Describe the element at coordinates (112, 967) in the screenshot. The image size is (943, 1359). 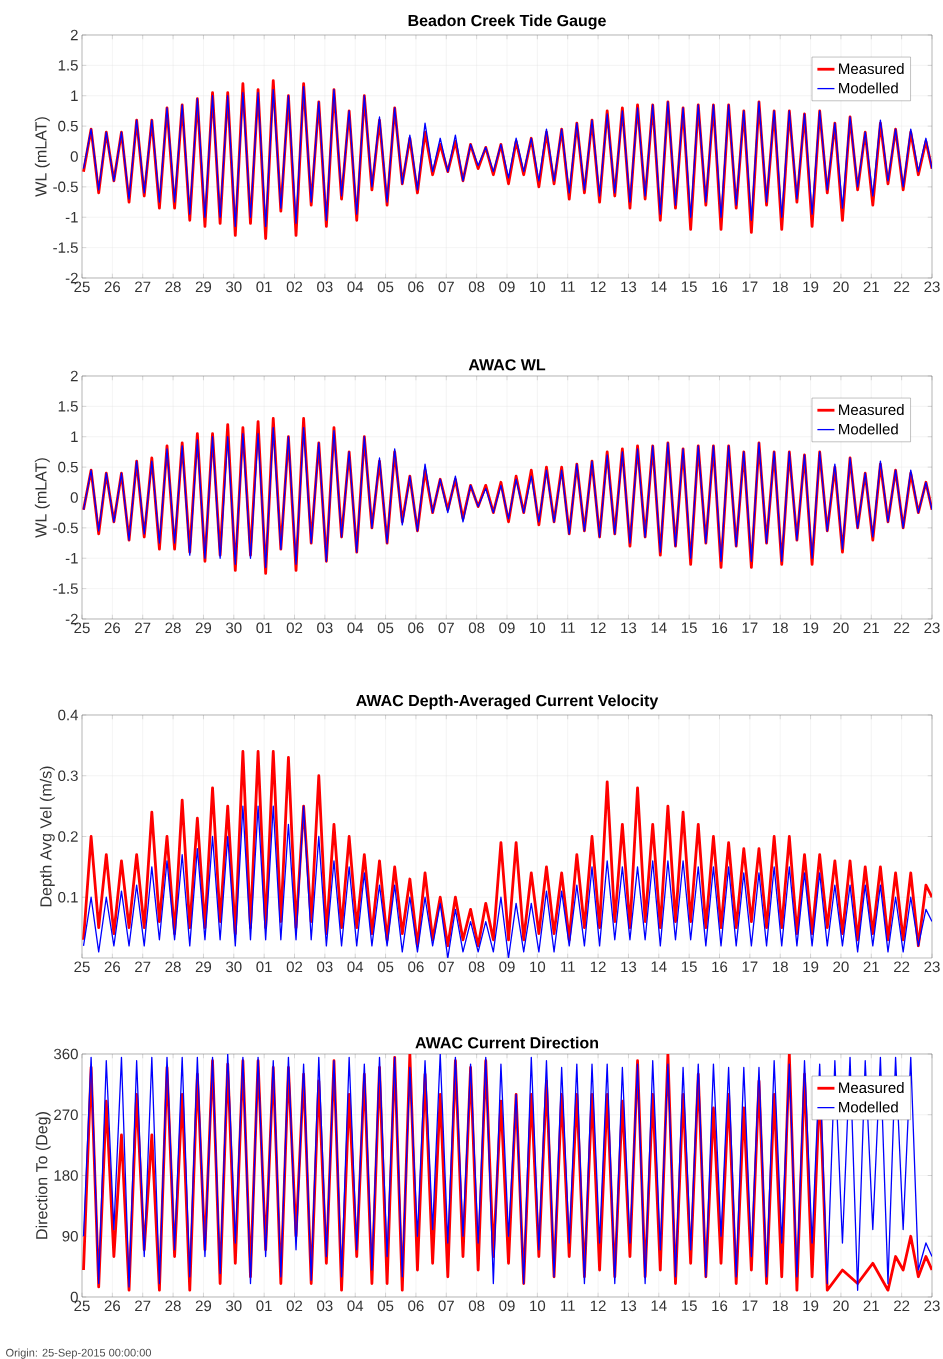
I see `x-tick-label: 26` at that location.